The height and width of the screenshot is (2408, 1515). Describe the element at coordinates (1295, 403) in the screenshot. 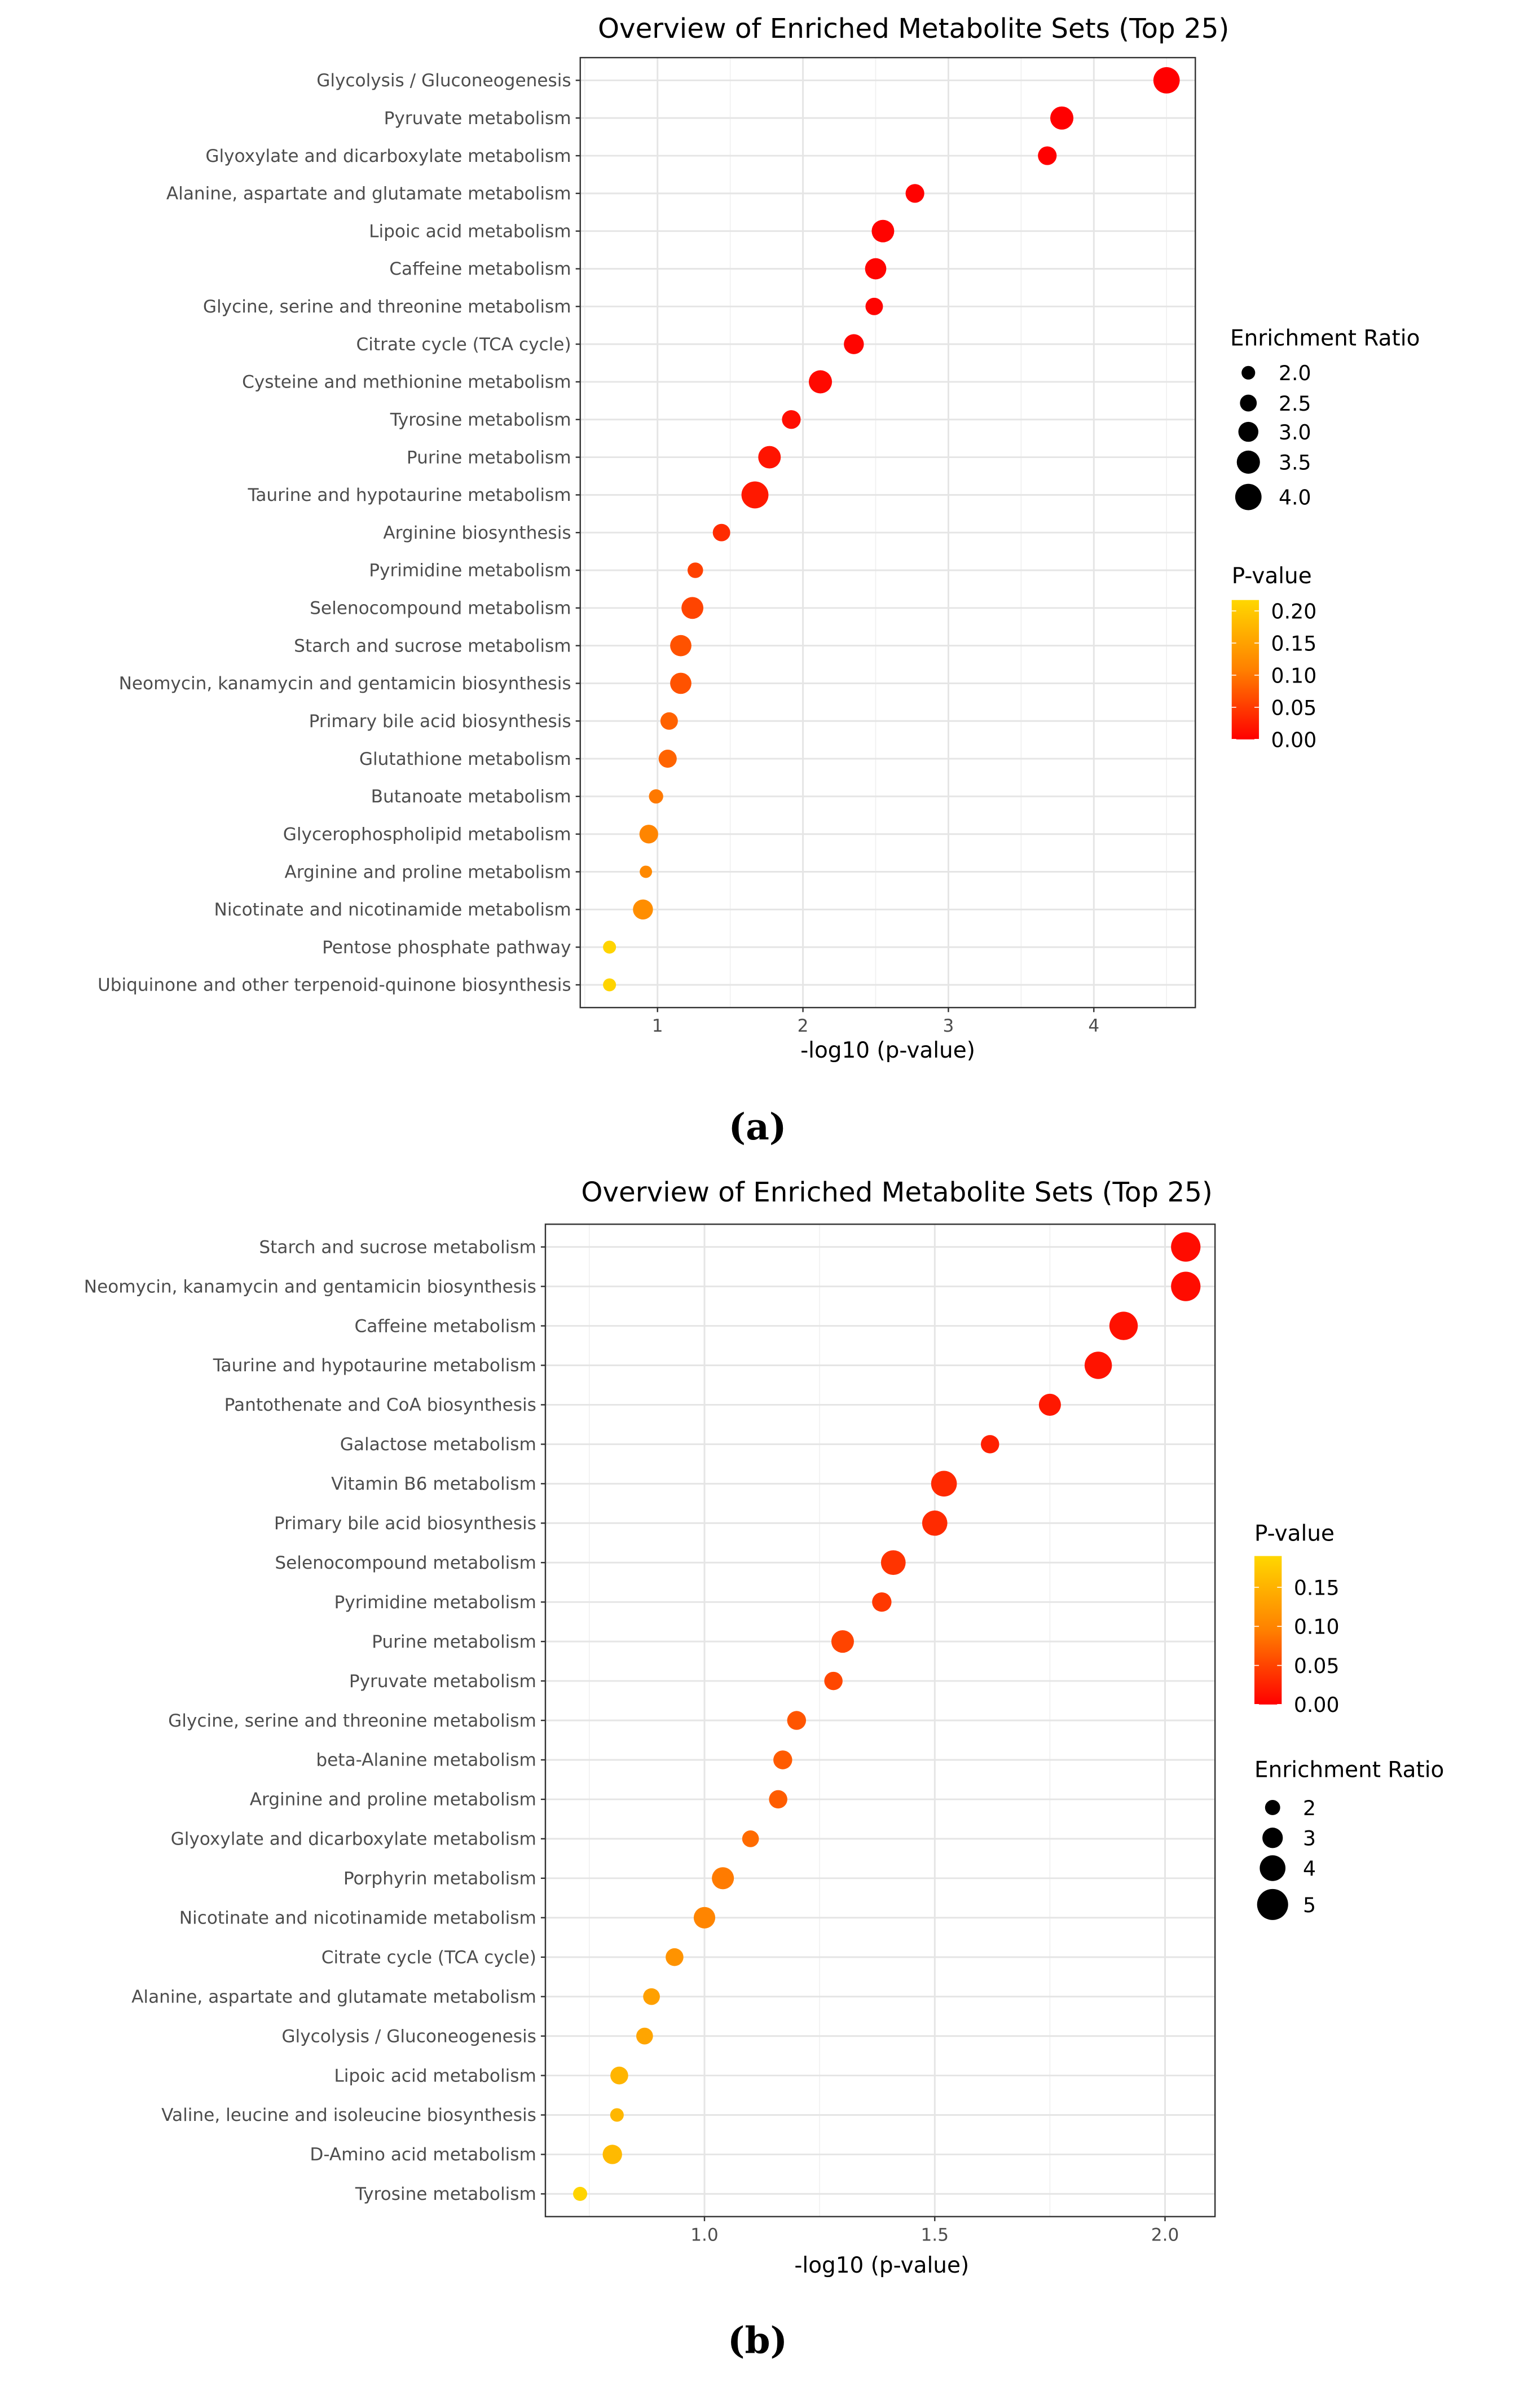

I see `size-legend-label: 2.5` at that location.